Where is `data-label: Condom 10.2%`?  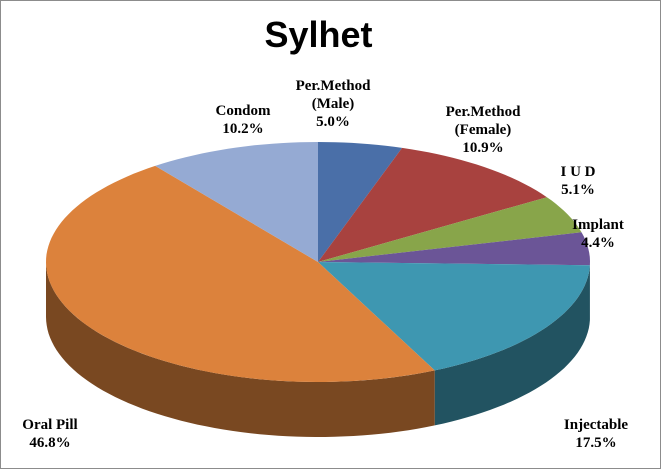
data-label: Condom 10.2% is located at coordinates (243, 120).